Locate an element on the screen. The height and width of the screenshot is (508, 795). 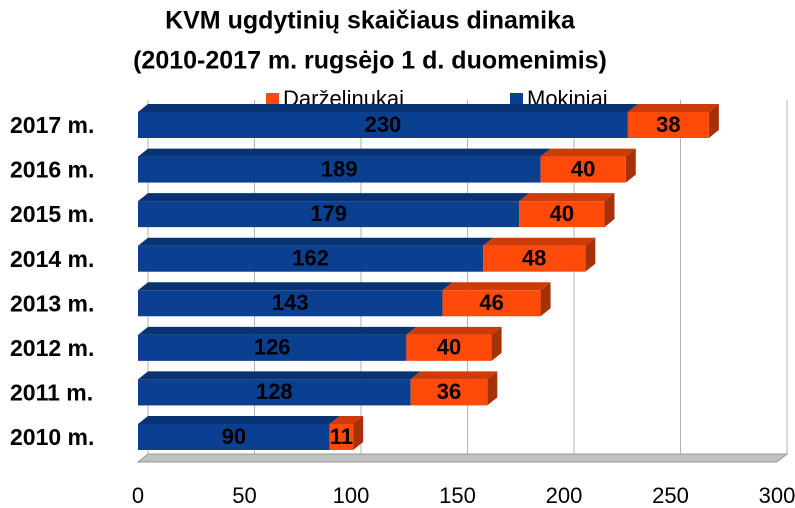
x-tick-label: 150 is located at coordinates (457, 495).